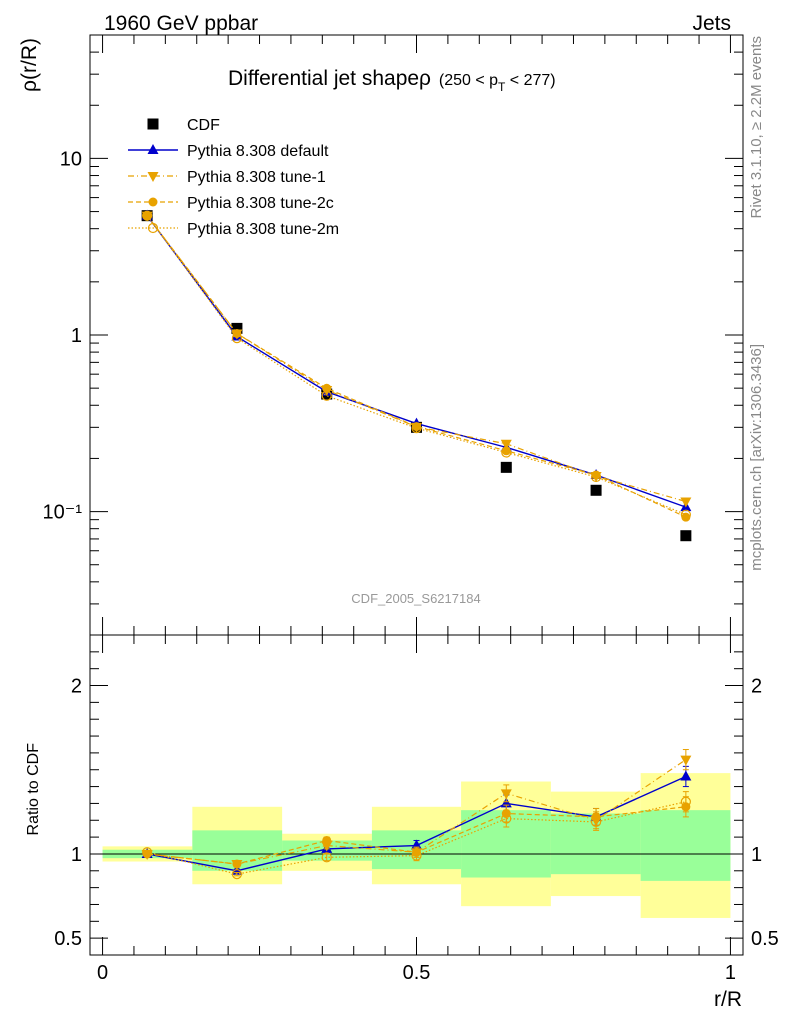 The image size is (786, 1024). Describe the element at coordinates (153, 228) in the screenshot. I see `legend-marker-pythia-8-308-tune-2m` at that location.